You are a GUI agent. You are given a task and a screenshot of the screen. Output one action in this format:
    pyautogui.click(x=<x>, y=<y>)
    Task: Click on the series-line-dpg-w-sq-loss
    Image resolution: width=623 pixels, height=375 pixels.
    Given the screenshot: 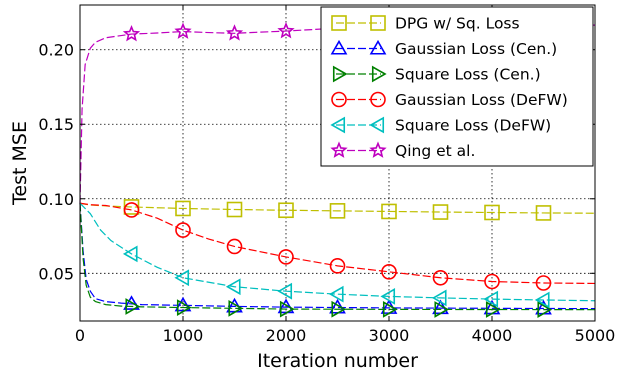 What is the action you would take?
    pyautogui.click(x=337, y=208)
    